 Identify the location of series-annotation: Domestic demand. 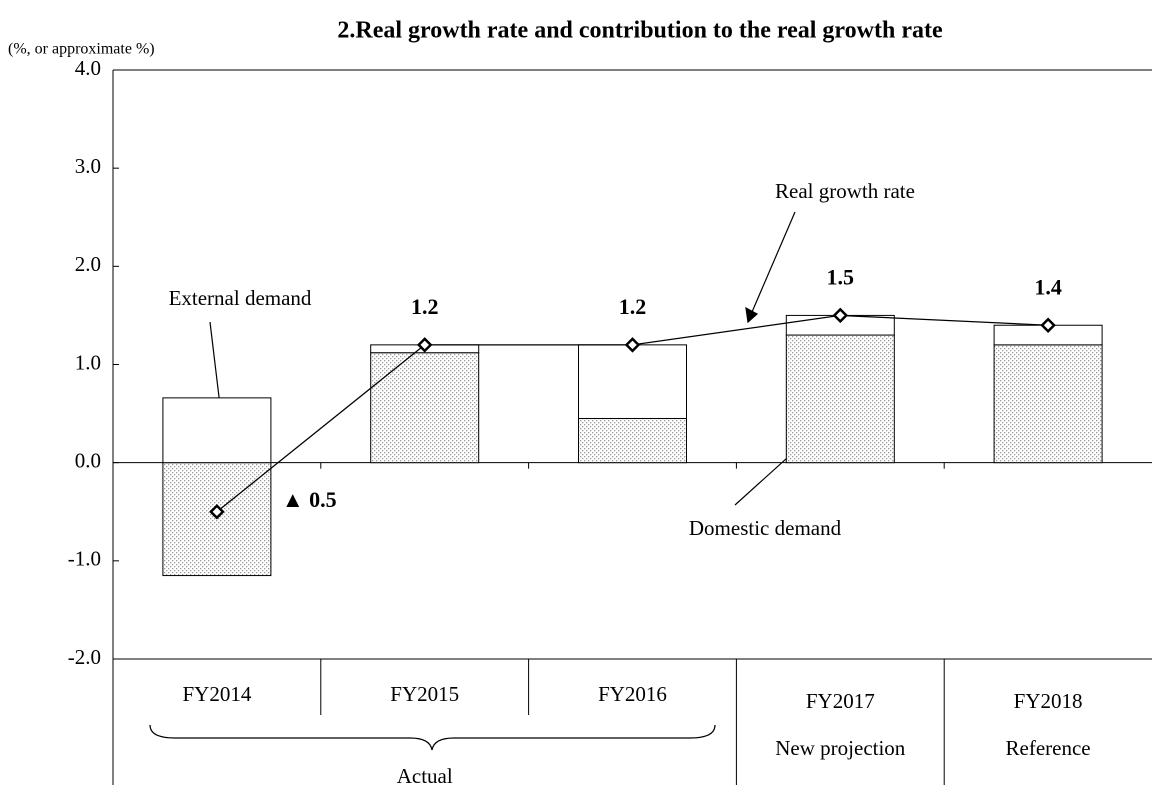
(765, 528).